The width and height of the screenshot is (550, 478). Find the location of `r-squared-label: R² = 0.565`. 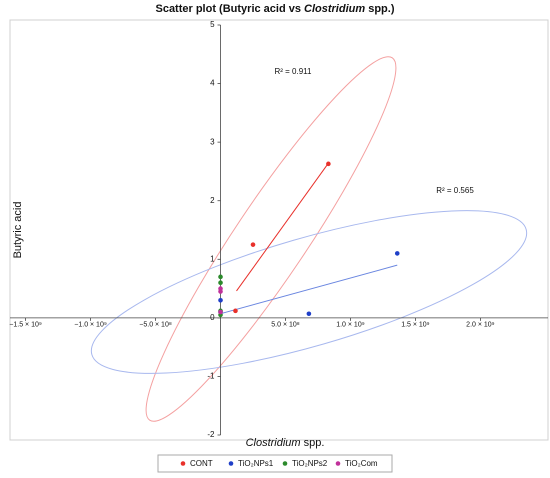

r-squared-label: R² = 0.565 is located at coordinates (455, 190).